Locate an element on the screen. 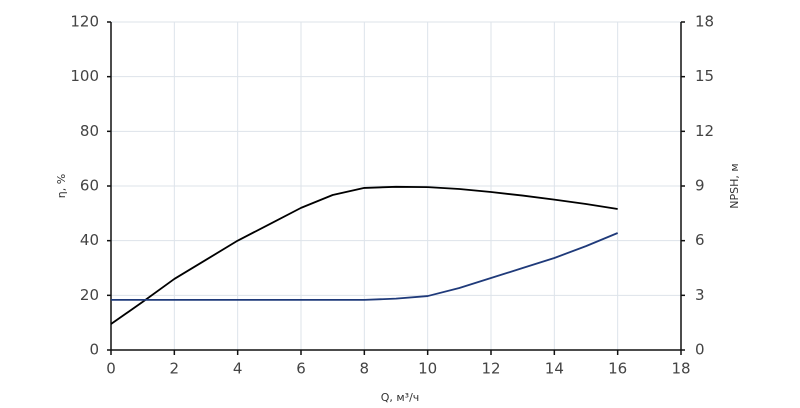  y-tick-label: 0 is located at coordinates (94, 350).